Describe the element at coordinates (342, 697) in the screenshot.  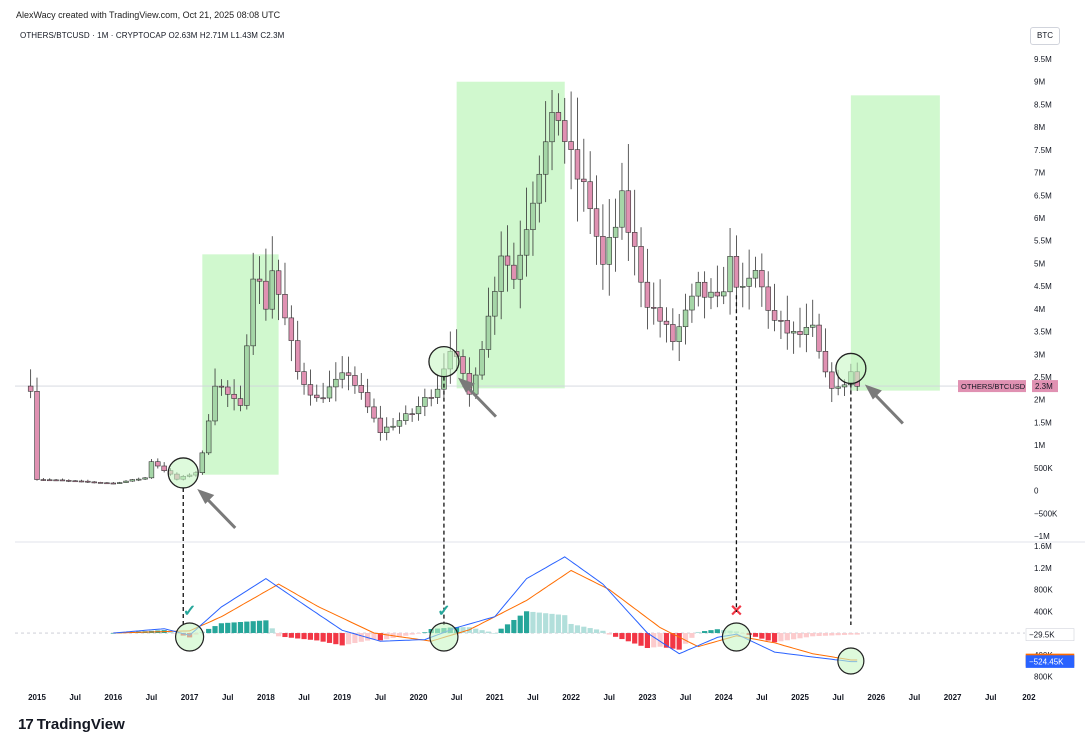
I see `x-tick-label: 2019` at that location.